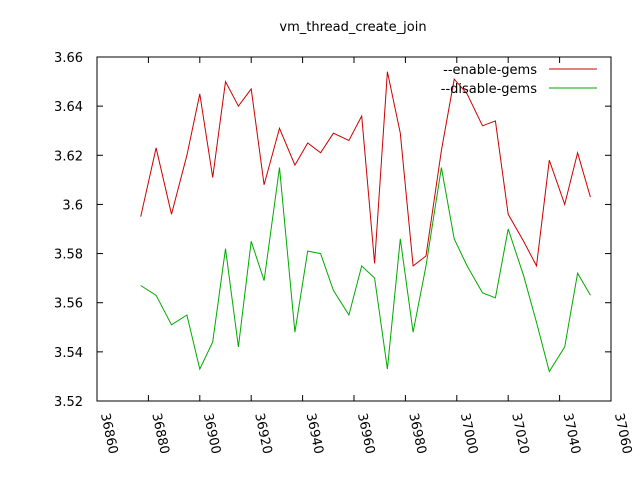 The width and height of the screenshot is (640, 480). I want to click on x-tick-label: 36880, so click(159, 434).